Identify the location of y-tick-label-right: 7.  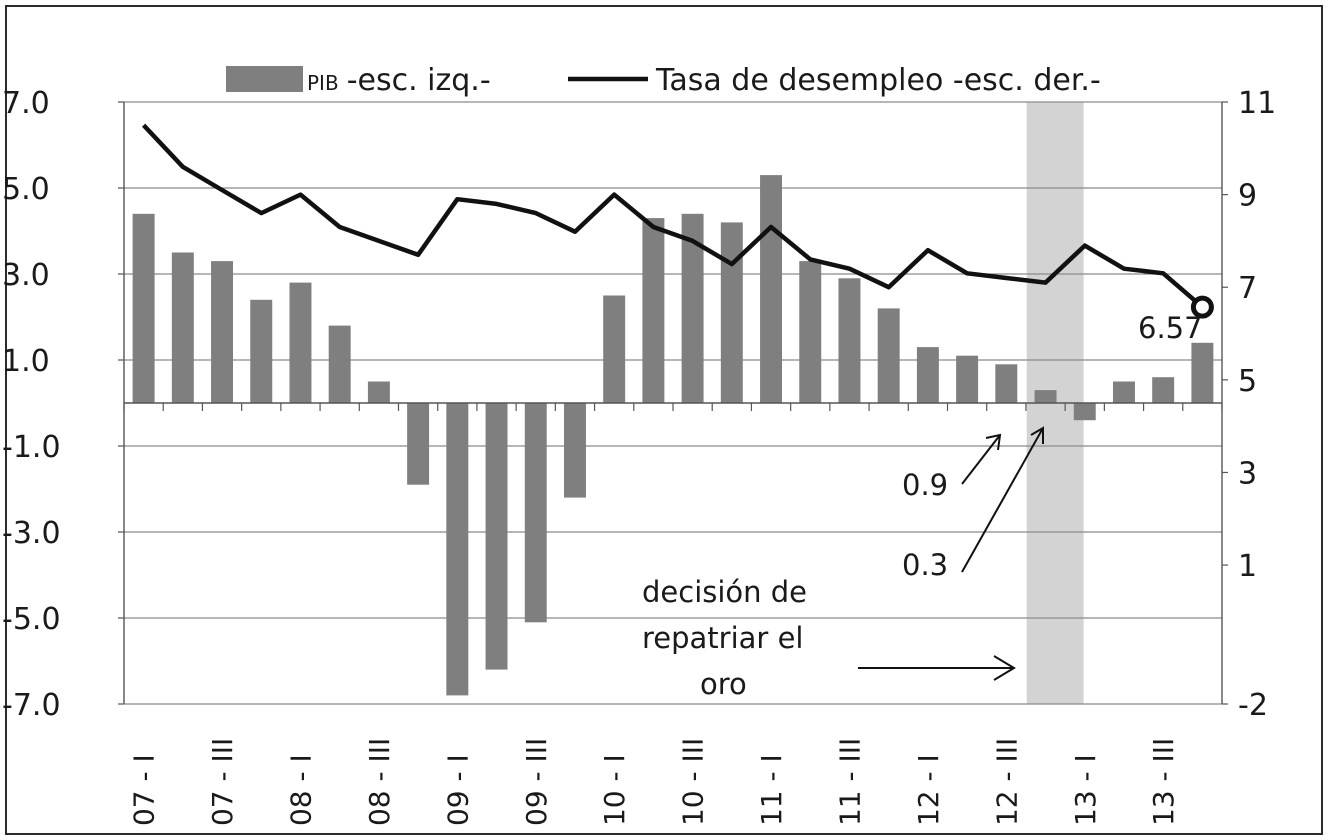
(1247, 288).